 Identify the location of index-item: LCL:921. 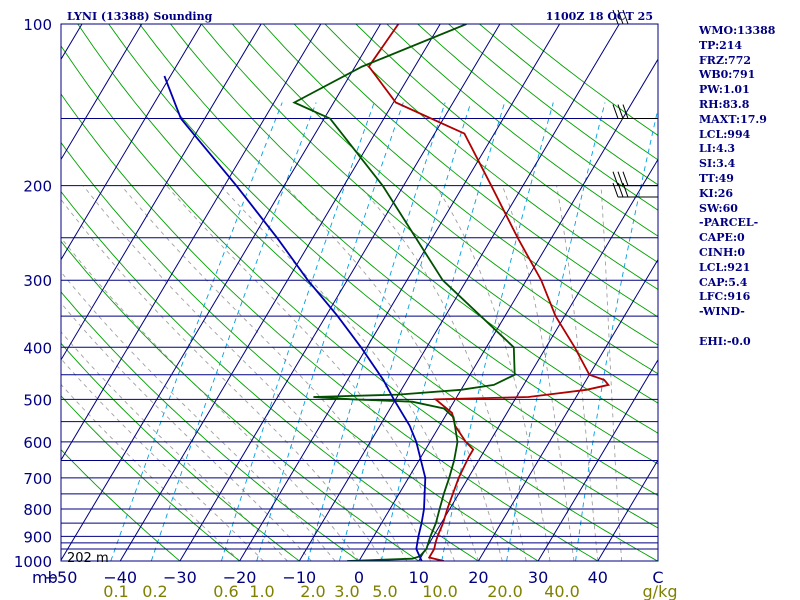
(725, 267).